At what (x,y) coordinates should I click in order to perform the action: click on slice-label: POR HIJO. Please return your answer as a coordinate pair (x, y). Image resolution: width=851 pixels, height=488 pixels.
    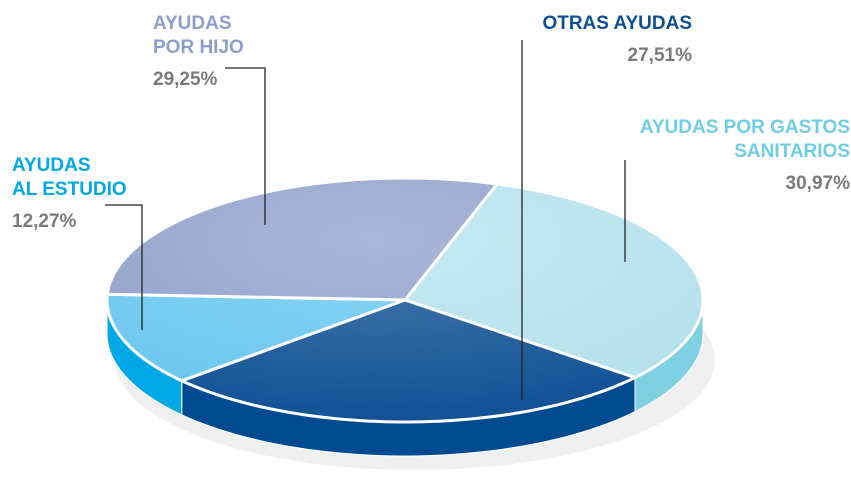
    Looking at the image, I should click on (198, 47).